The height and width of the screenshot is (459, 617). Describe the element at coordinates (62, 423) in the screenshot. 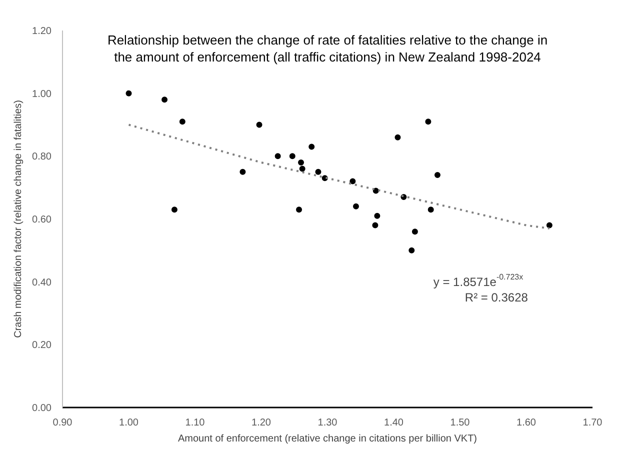

I see `x-tick-label: 0.90` at that location.